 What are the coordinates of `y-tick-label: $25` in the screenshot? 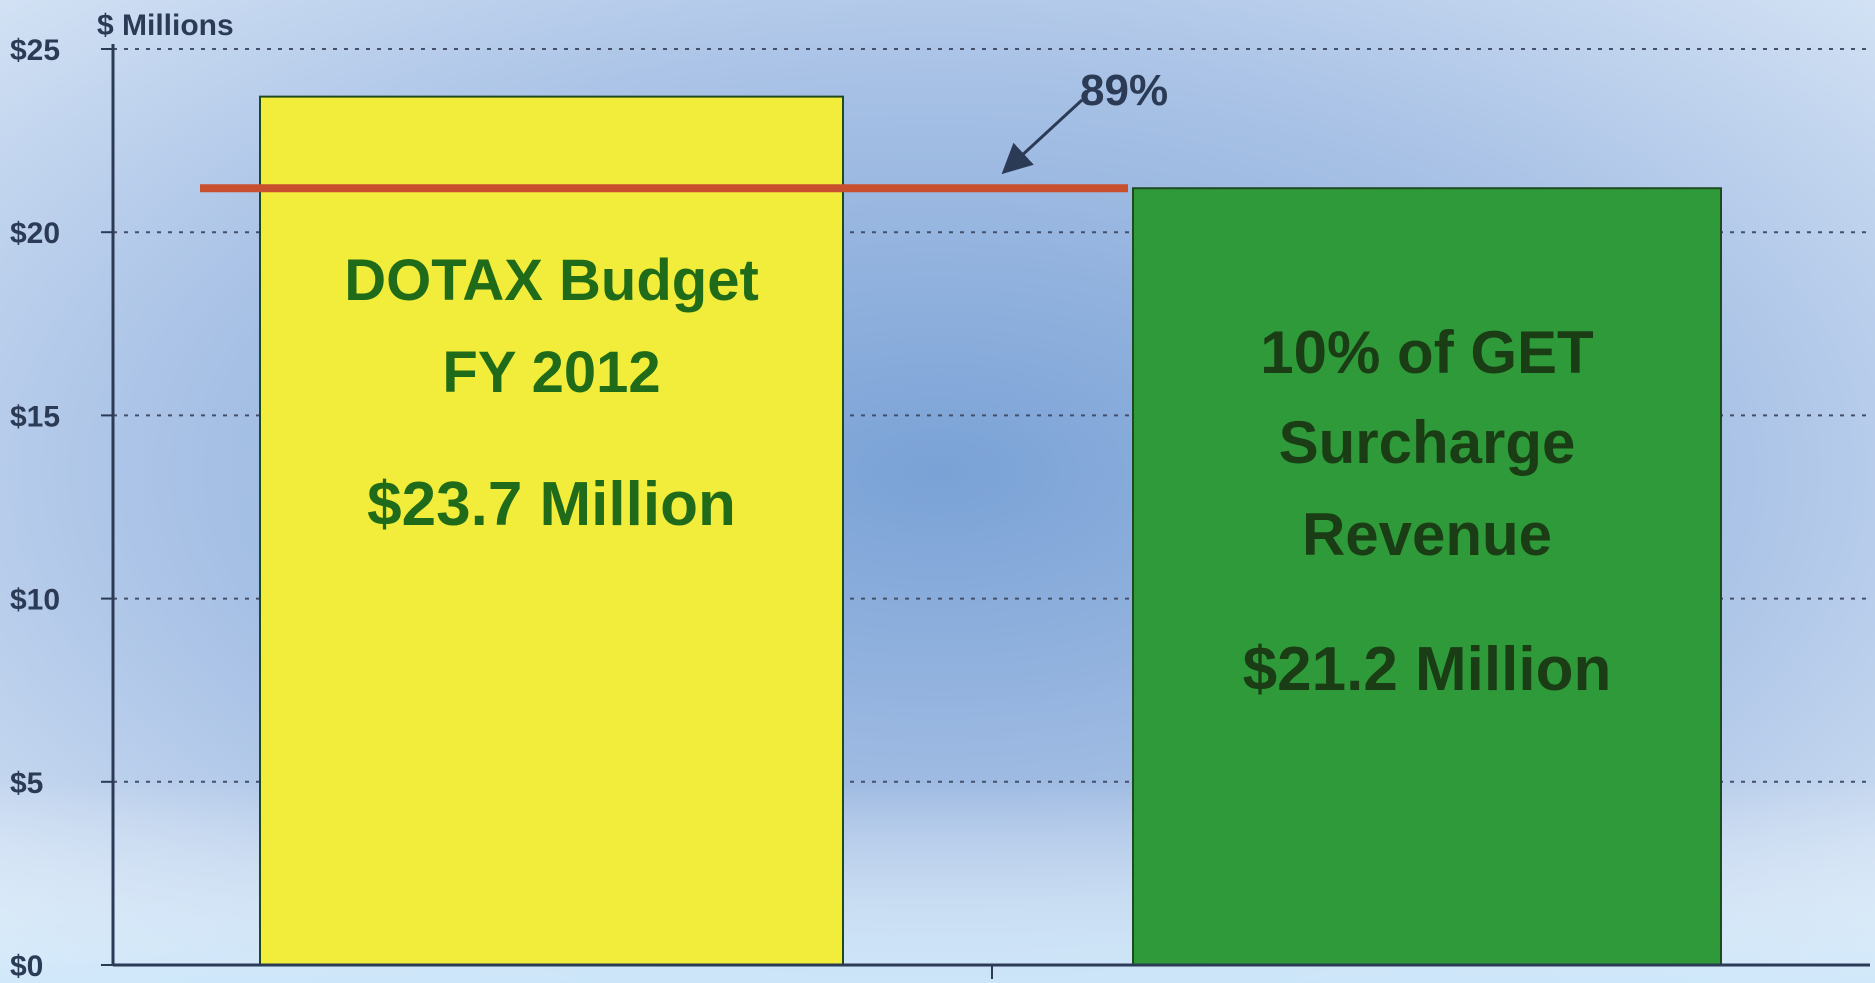 It's located at (35, 50).